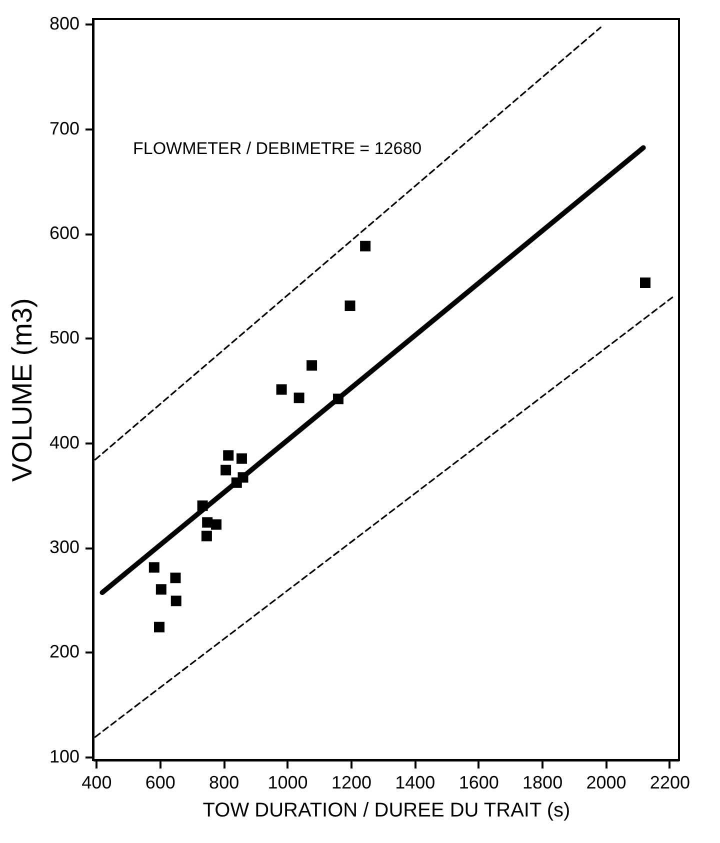 This screenshot has width=720, height=843. What do you see at coordinates (64, 233) in the screenshot?
I see `y-tick-label: 600` at bounding box center [64, 233].